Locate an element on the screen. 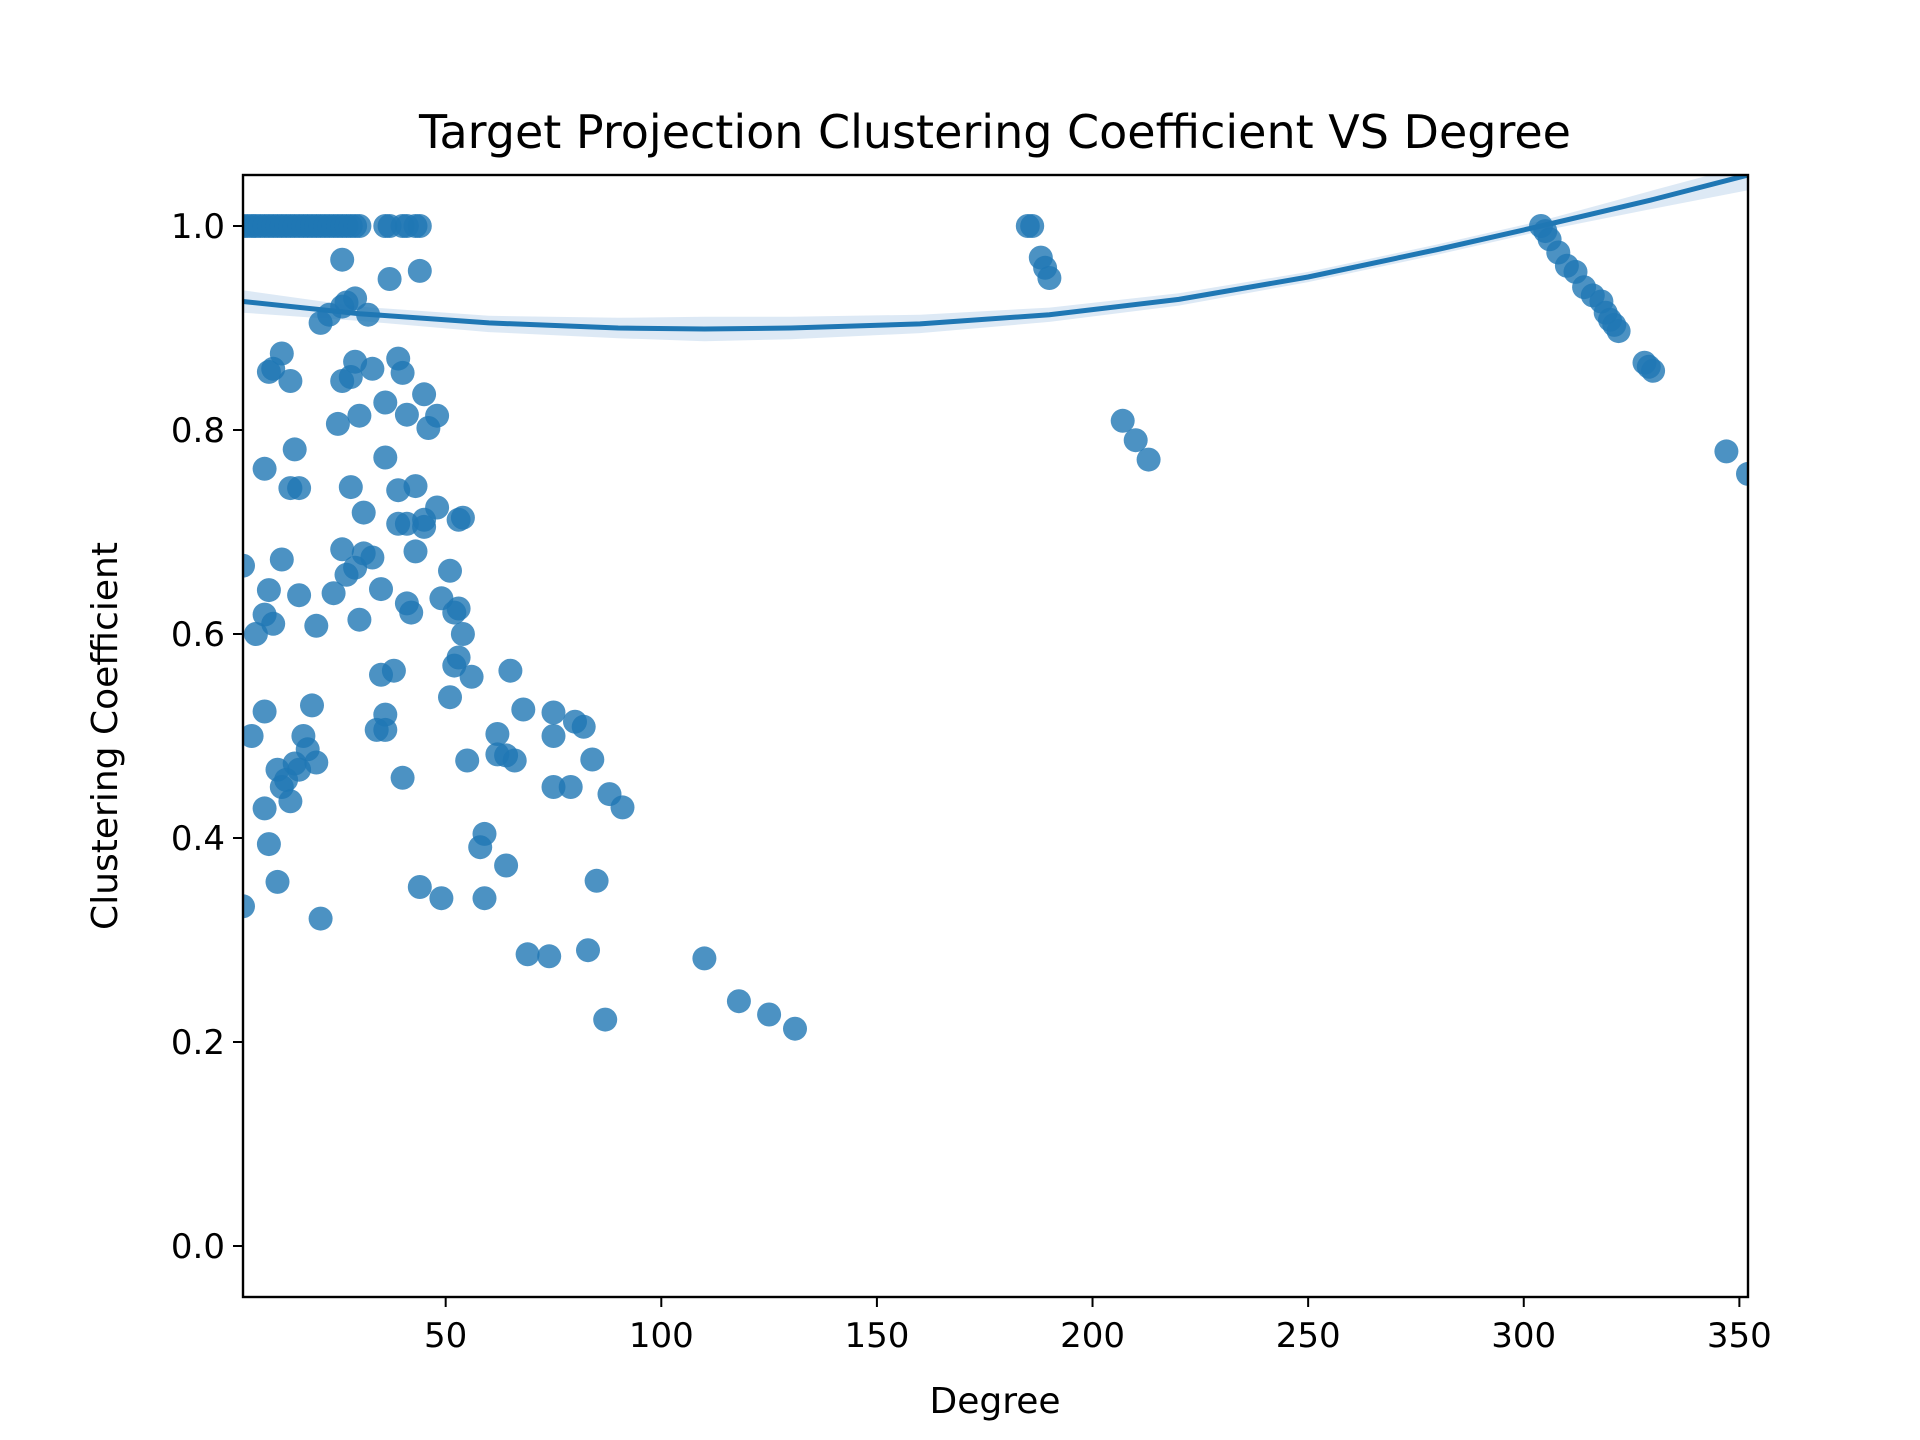 The width and height of the screenshot is (1920, 1440). regression-line is located at coordinates (995, 253).